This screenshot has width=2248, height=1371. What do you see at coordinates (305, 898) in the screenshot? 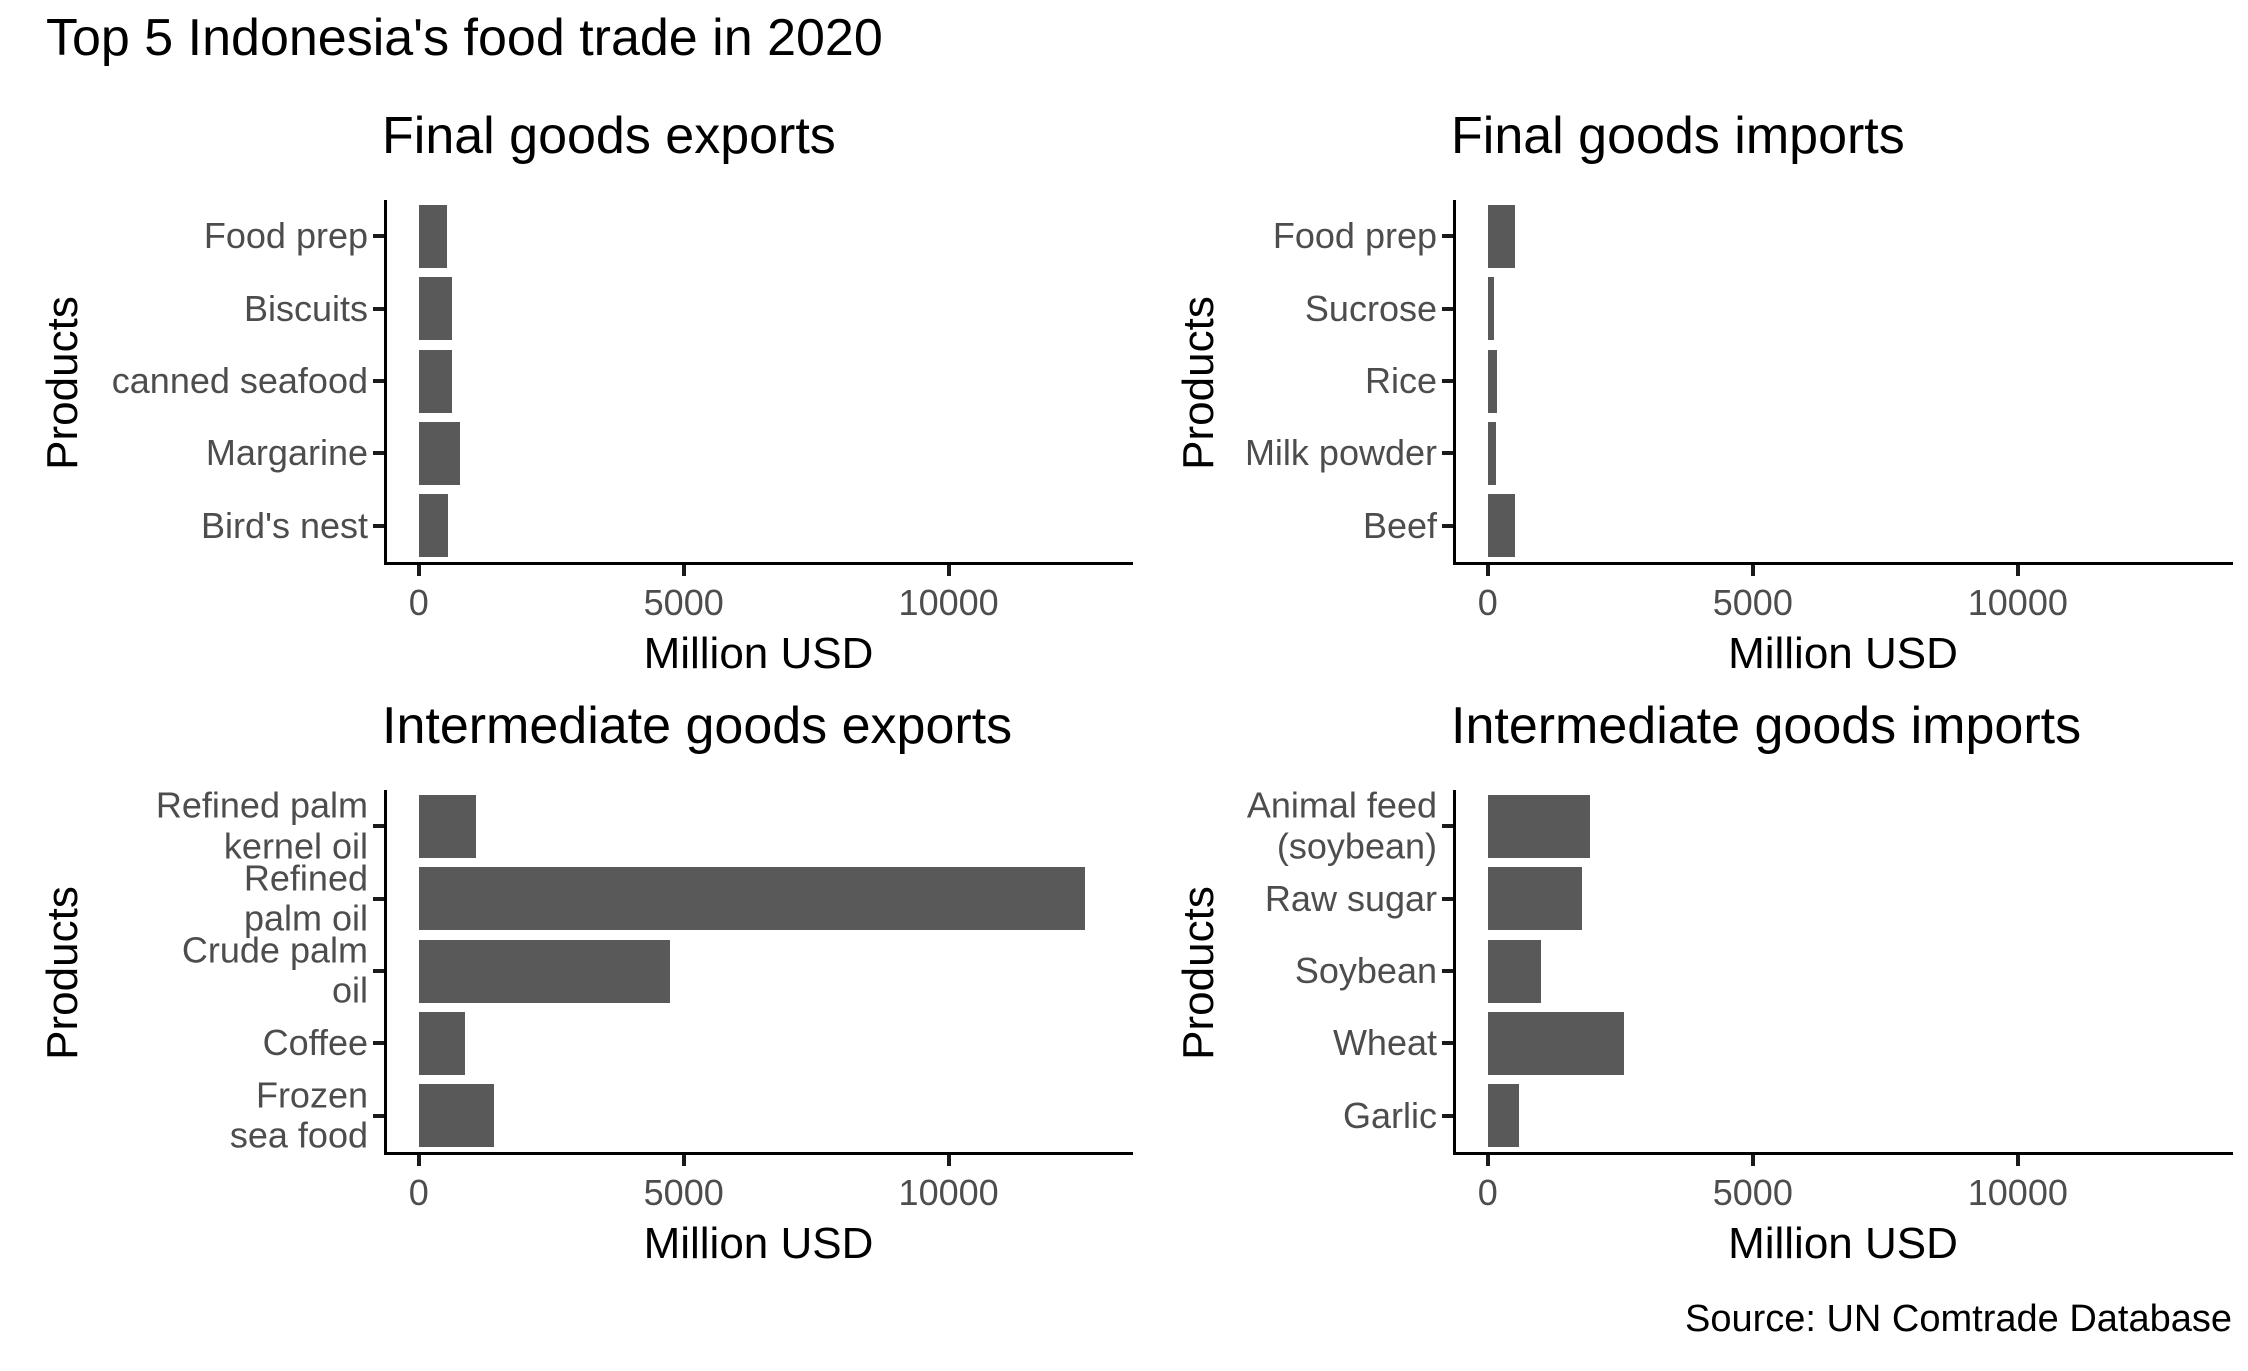
I see `y-tick-label: Refined palm oil` at bounding box center [305, 898].